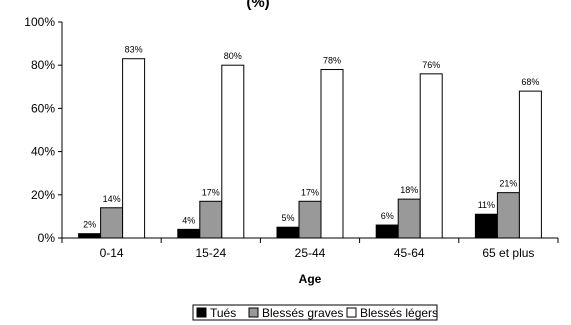 The width and height of the screenshot is (571, 325). Describe the element at coordinates (530, 82) in the screenshot. I see `data-label: 68%` at that location.